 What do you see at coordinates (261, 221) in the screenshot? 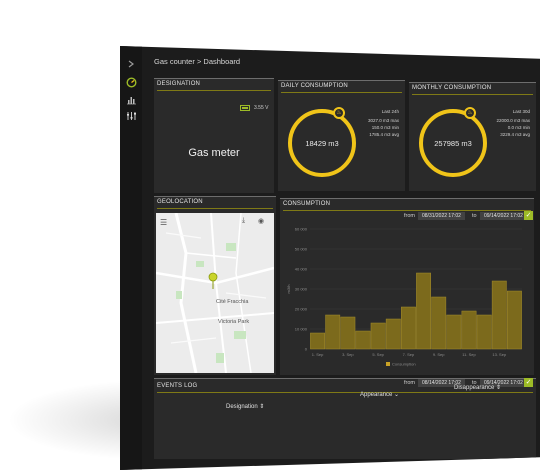
I see `eye-icon: ◉` at bounding box center [261, 221].